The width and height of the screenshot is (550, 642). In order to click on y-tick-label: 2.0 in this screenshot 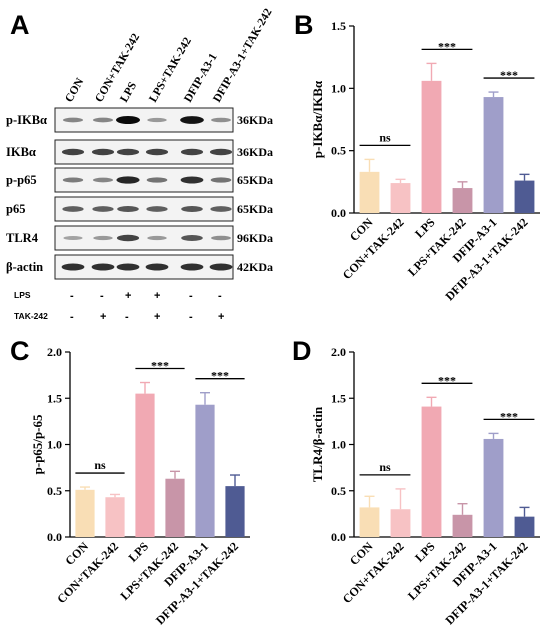, I will do `click(338, 352)`.